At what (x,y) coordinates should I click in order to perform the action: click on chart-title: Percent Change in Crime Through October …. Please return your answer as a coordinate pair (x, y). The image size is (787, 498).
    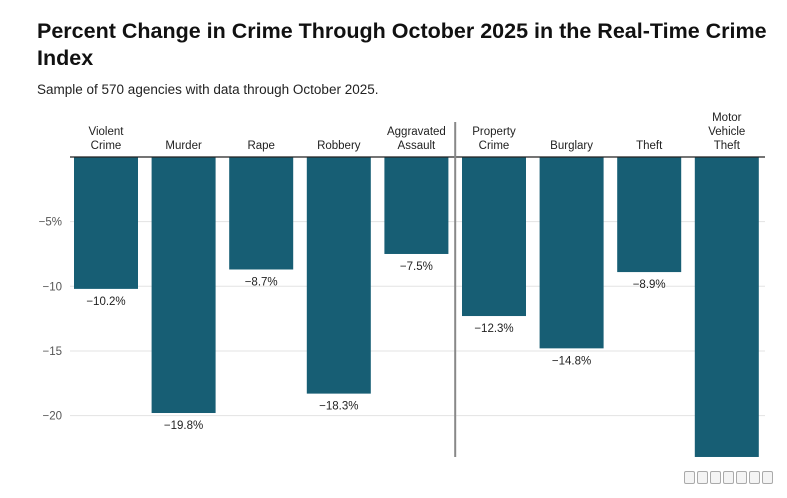
    Looking at the image, I should click on (402, 44).